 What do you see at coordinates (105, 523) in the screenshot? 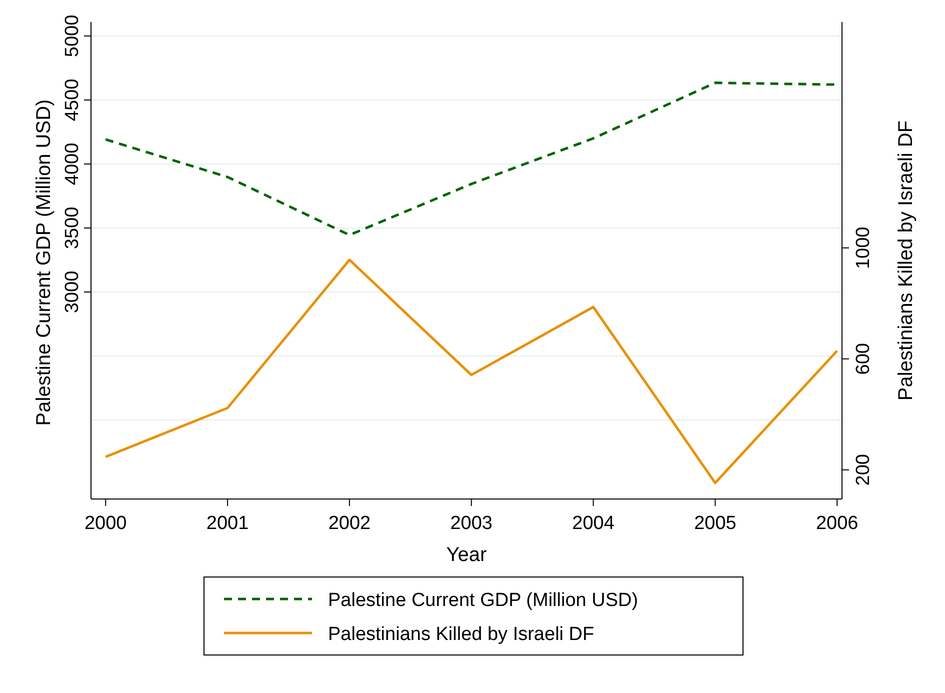
I see `x-tick-label: 2000` at bounding box center [105, 523].